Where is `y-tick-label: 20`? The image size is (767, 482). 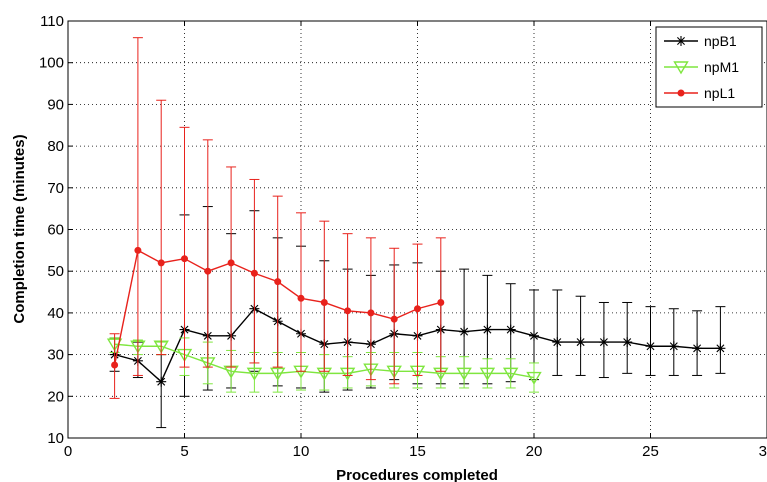
y-tick-label: 20 is located at coordinates (55, 396).